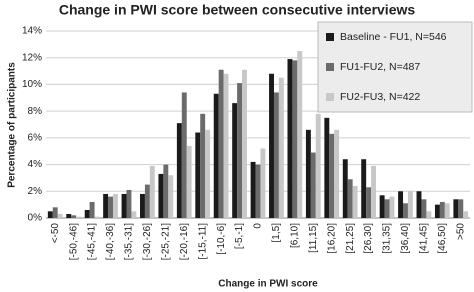 Image resolution: width=474 pixels, height=292 pixels. What do you see at coordinates (313, 238) in the screenshot?
I see `x-tick-label: [11,15]` at bounding box center [313, 238].